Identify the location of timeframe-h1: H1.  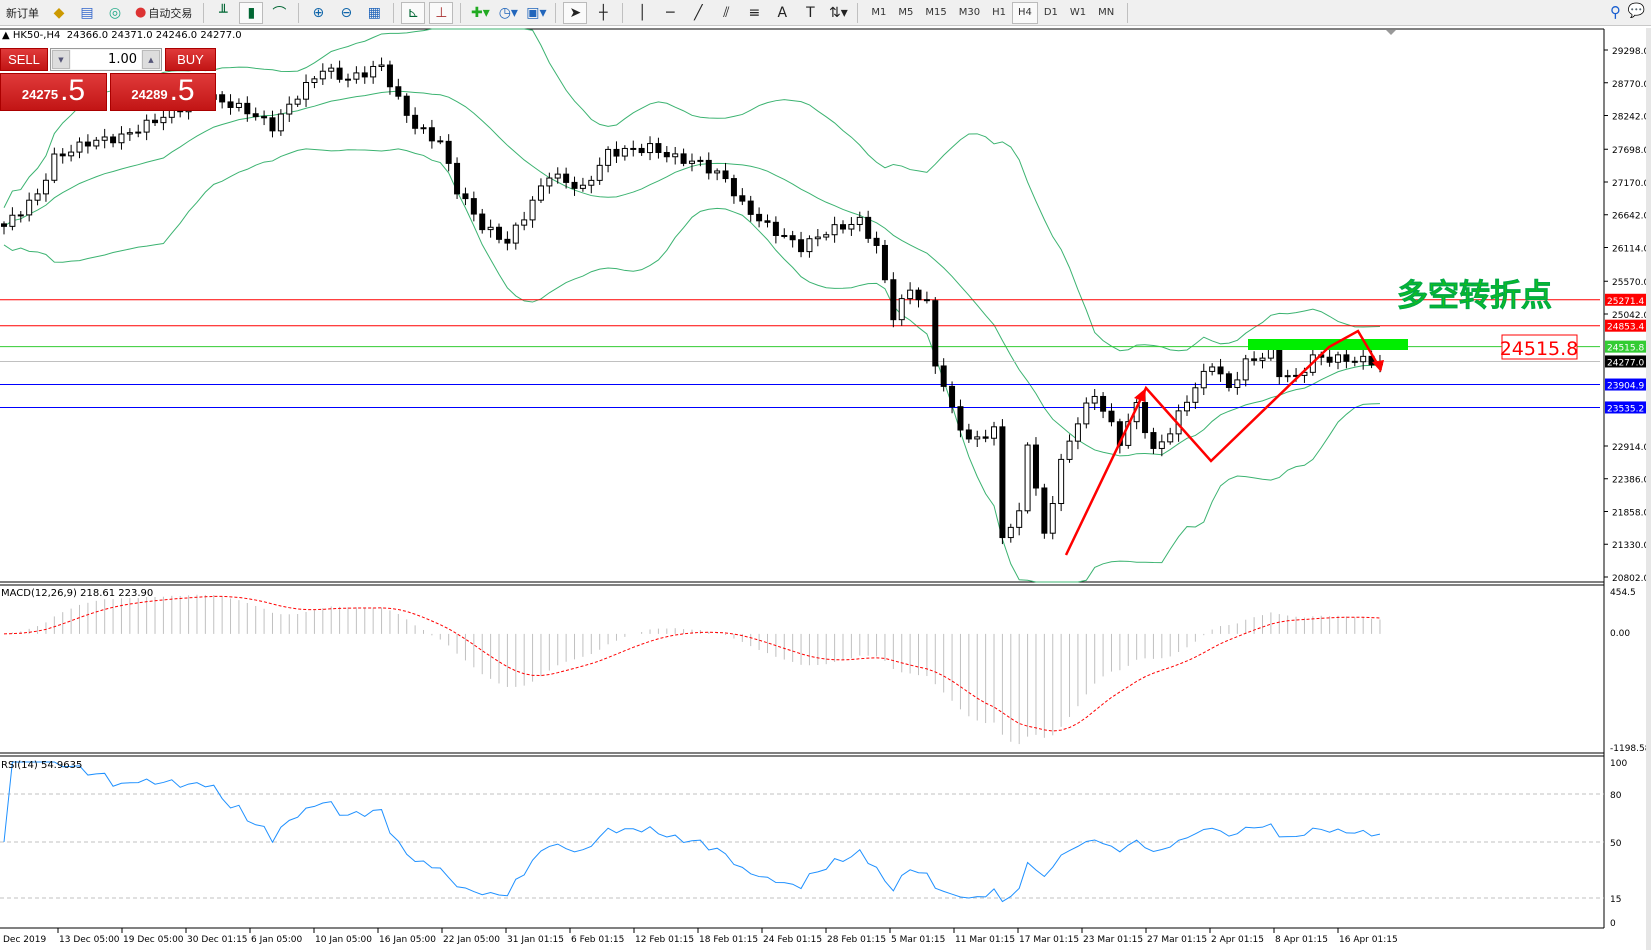
(999, 12).